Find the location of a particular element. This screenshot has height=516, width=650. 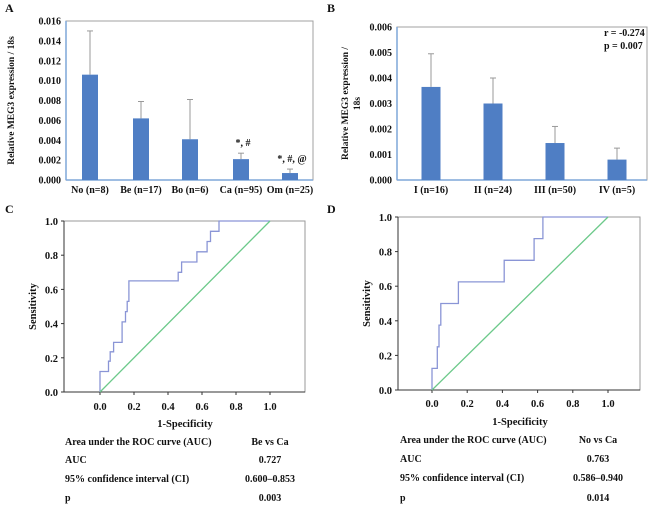

y-tick-label: 0.005 is located at coordinates (381, 53).